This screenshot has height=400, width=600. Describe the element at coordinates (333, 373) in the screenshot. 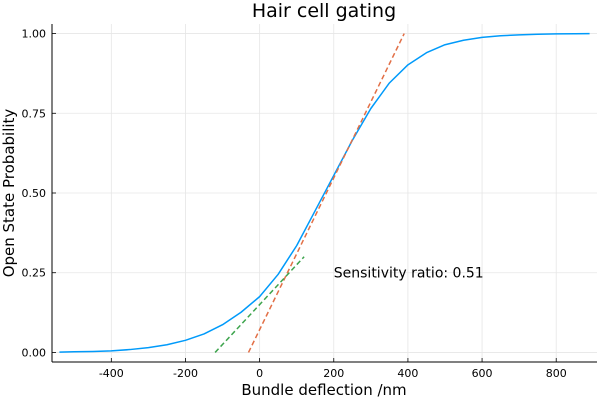

I see `x-tick-label: 200` at that location.